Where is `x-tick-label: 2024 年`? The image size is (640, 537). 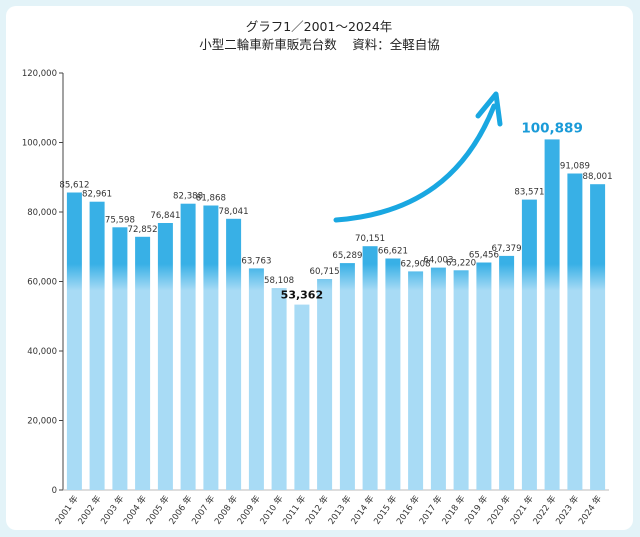 x-tick-label: 2024 年 is located at coordinates (590, 510).